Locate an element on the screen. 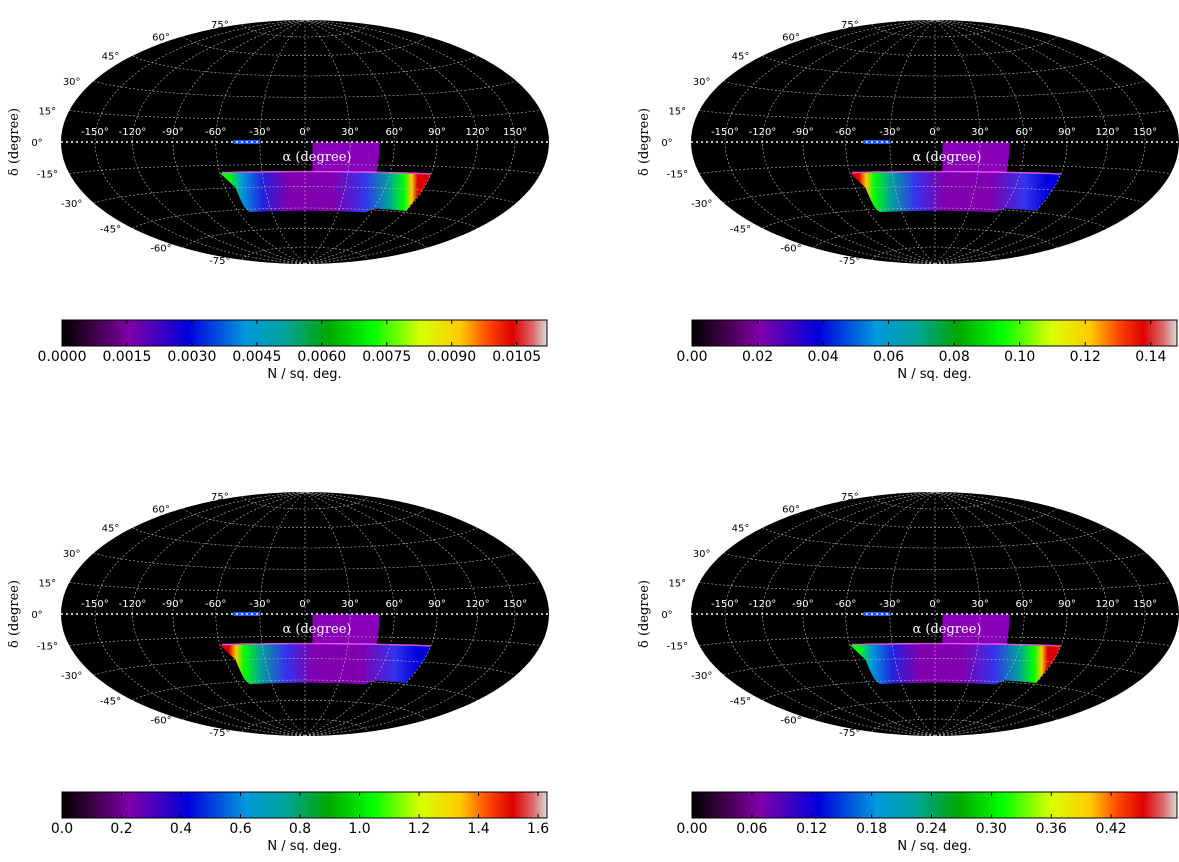 This screenshot has width=1179, height=862. colorbar-tick-label: 0.00 is located at coordinates (691, 829).